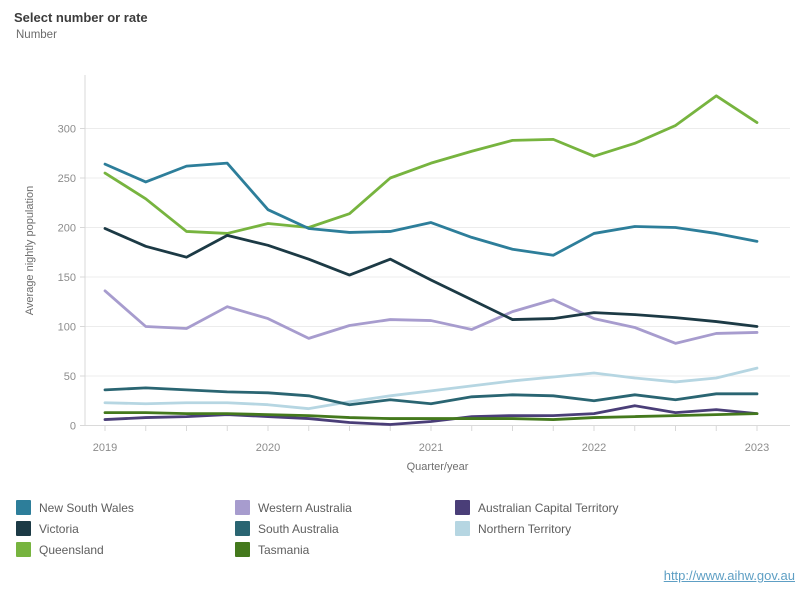 The height and width of the screenshot is (600, 800). Describe the element at coordinates (125, 549) in the screenshot. I see `legend-item-queensland: Queensland` at that location.